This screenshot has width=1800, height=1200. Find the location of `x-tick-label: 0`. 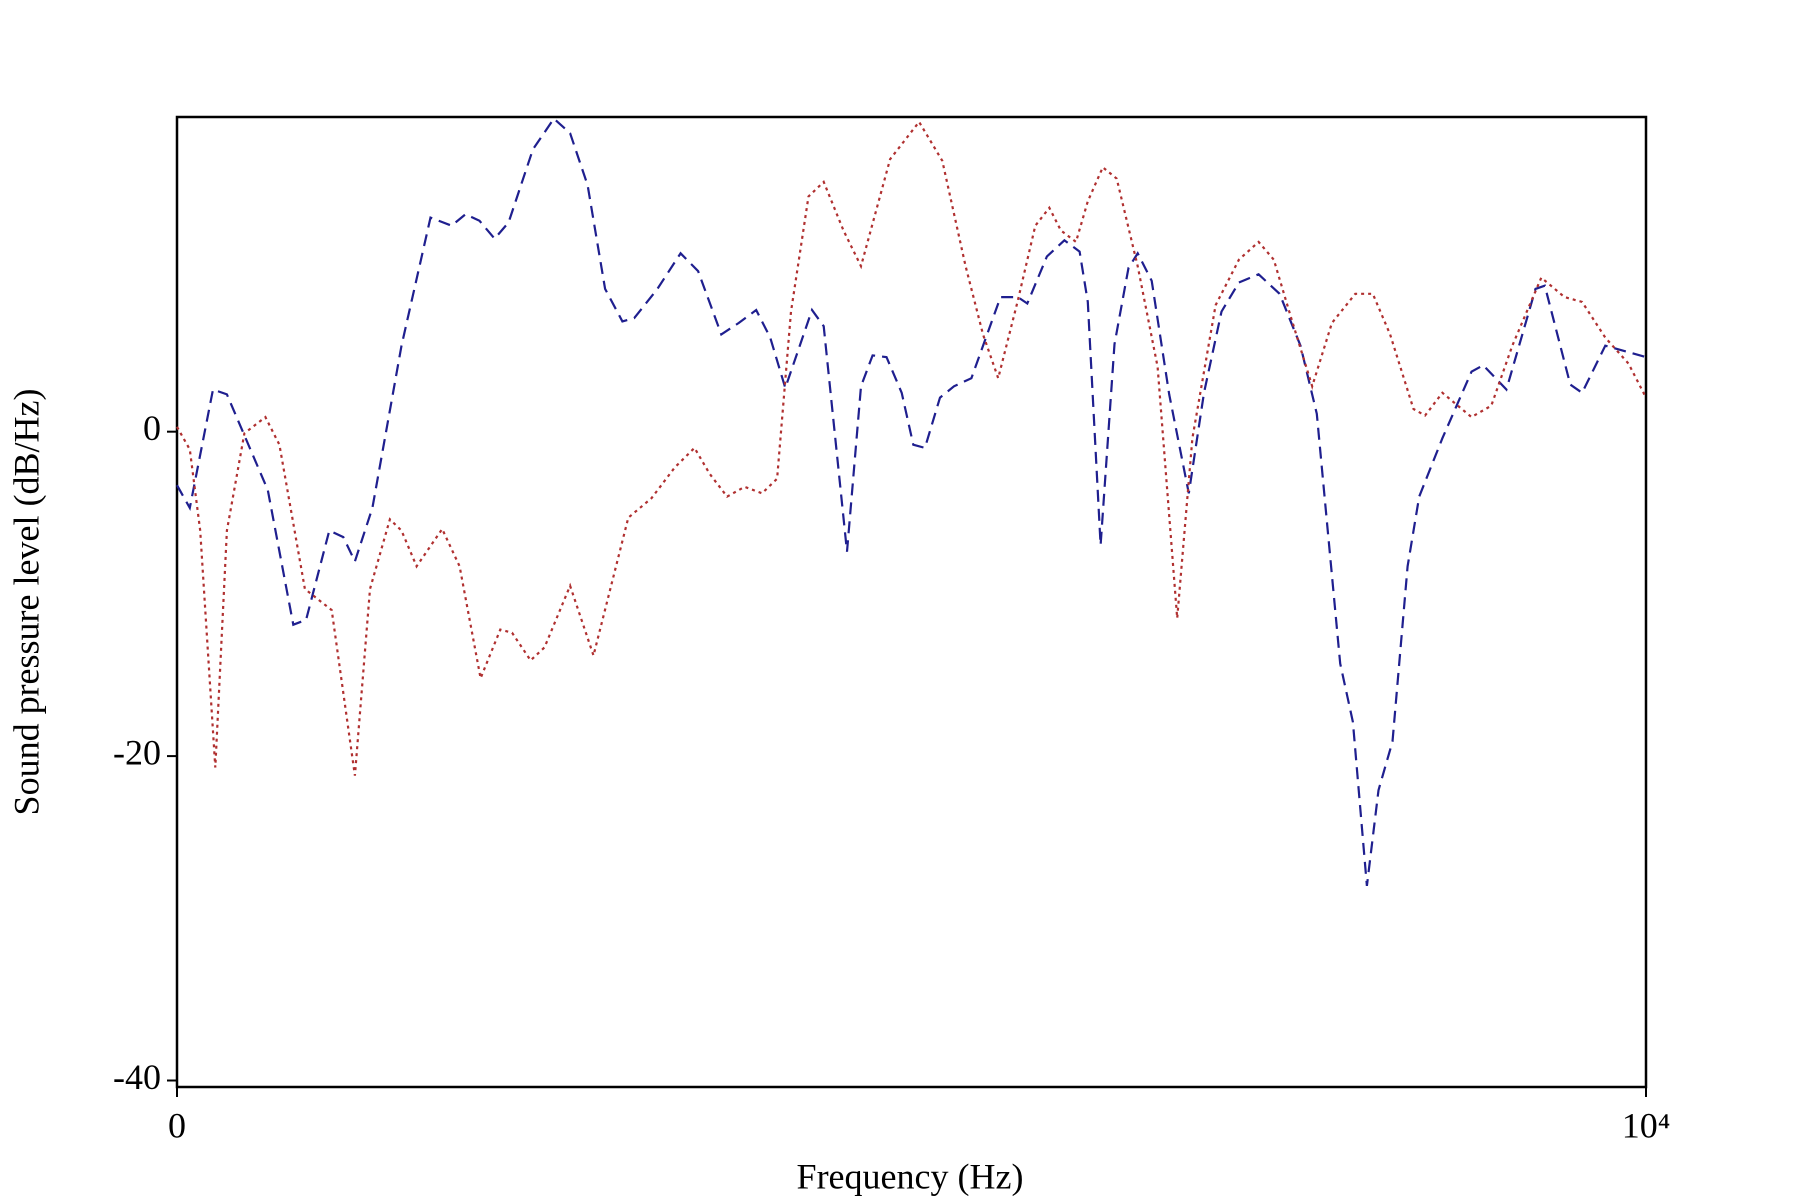

x-tick-label: 0 is located at coordinates (177, 1125).